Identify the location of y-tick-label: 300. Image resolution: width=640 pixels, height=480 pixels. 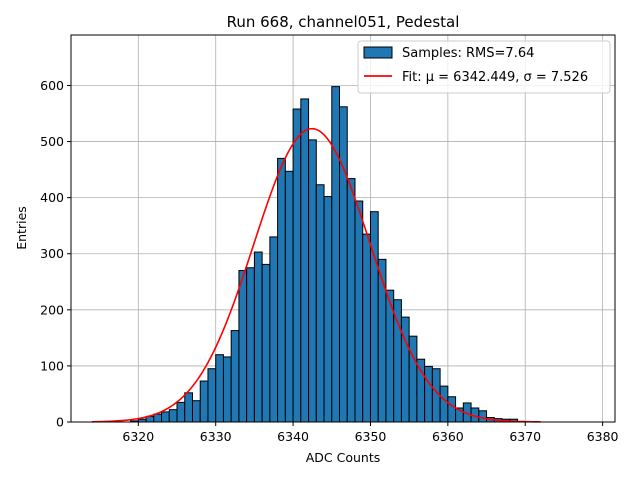
(52, 253).